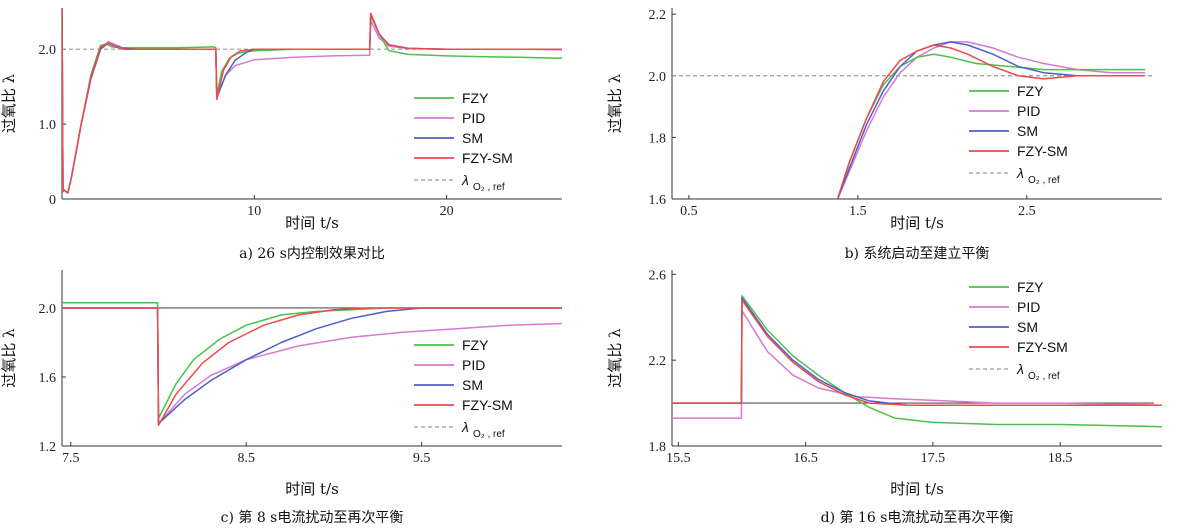 The width and height of the screenshot is (1200, 531). I want to click on x-tick-label: 20, so click(447, 211).